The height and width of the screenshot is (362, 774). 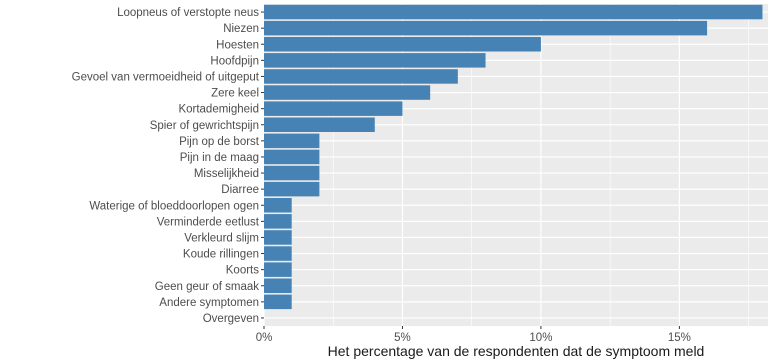 What do you see at coordinates (242, 271) in the screenshot?
I see `y-tick-label: Koorts` at bounding box center [242, 271].